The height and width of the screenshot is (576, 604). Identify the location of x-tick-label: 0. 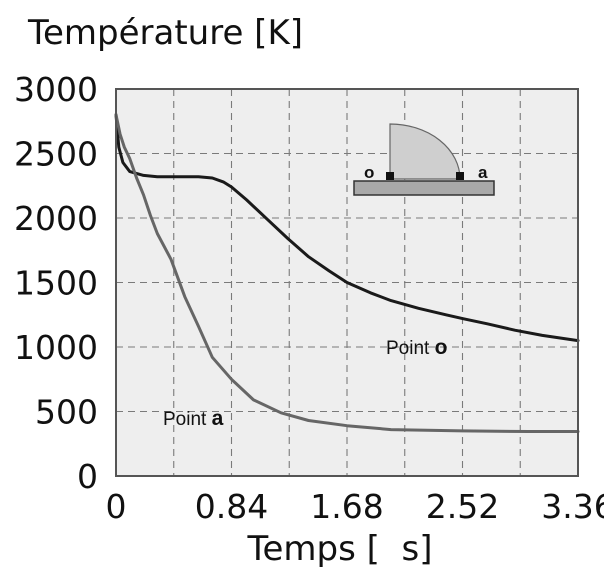
(116, 506).